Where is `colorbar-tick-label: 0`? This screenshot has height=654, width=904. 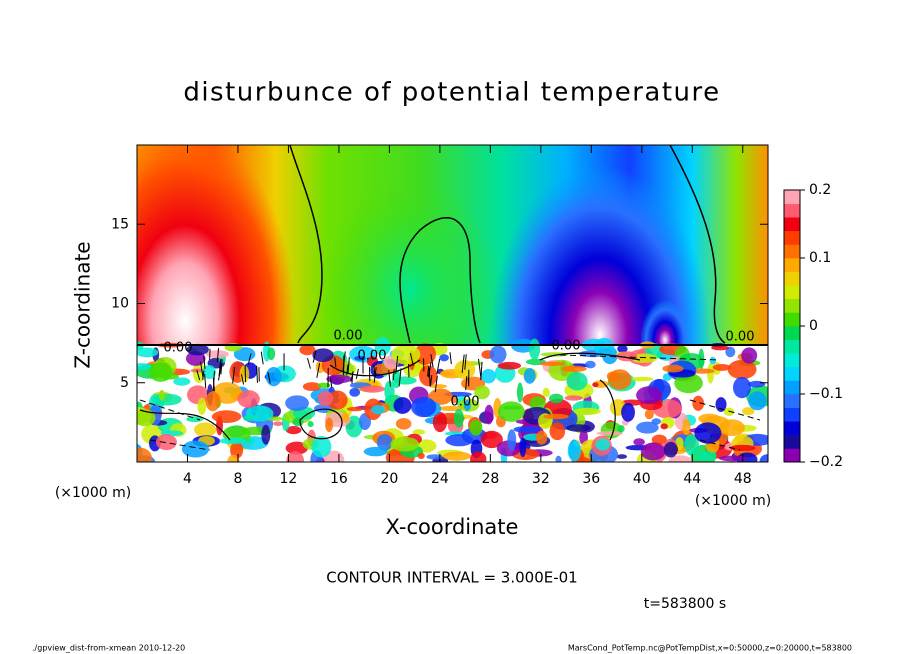
colorbar-tick-label: 0 is located at coordinates (813, 326).